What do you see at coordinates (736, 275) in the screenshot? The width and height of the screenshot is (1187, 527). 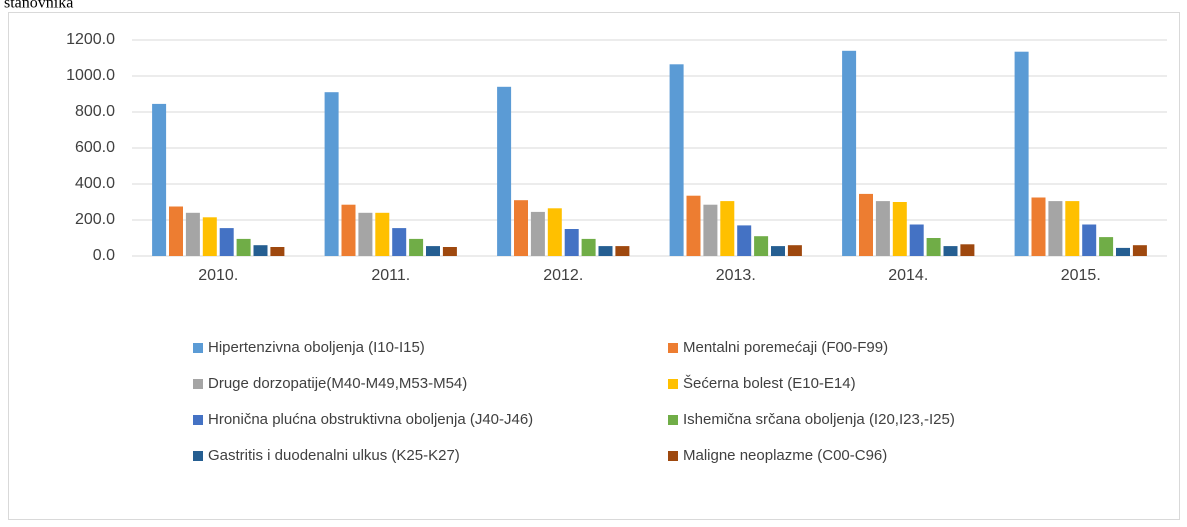 I see `x-tick-label: 2013.` at bounding box center [736, 275].